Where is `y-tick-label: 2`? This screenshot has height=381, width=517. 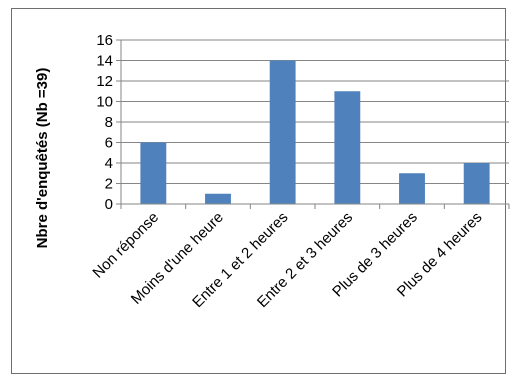 y-tick-label: 2 is located at coordinates (109, 184).